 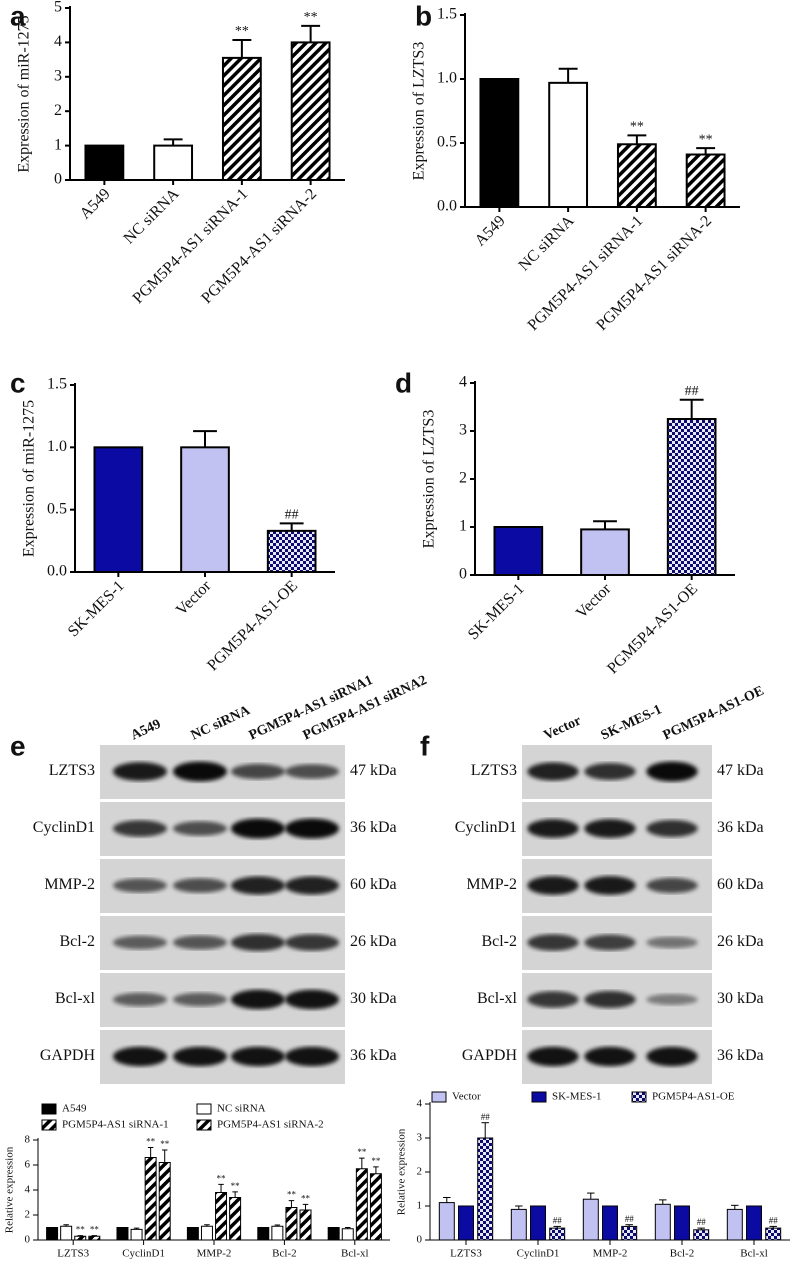 What do you see at coordinates (490, 1055) in the screenshot?
I see `protein-label: GAPDH` at bounding box center [490, 1055].